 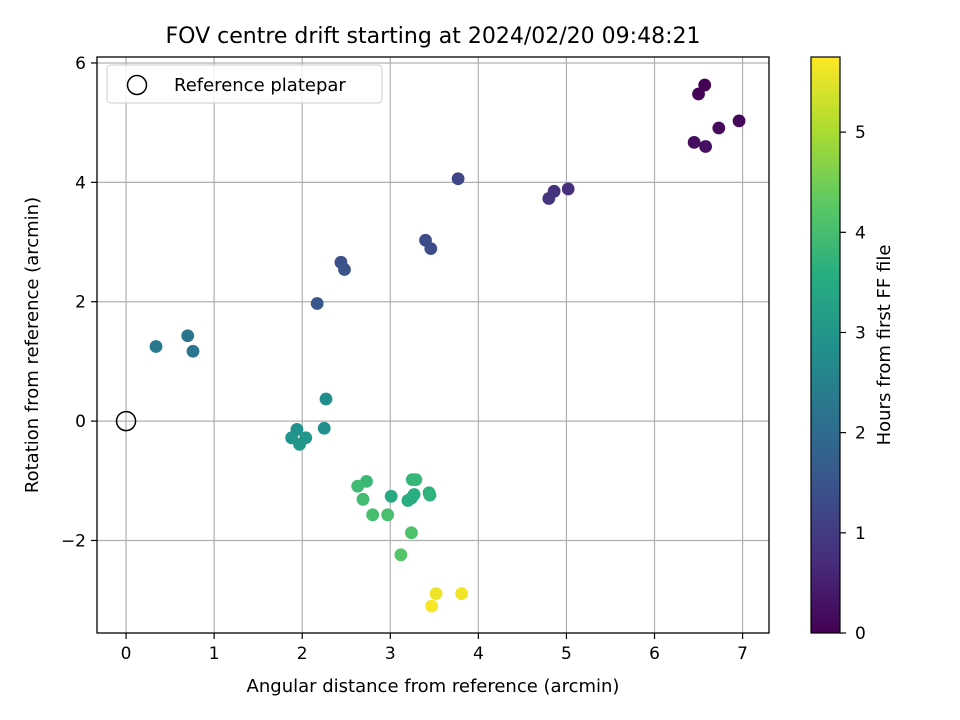 I want to click on colorbar-tick-label: 2, so click(x=860, y=434).